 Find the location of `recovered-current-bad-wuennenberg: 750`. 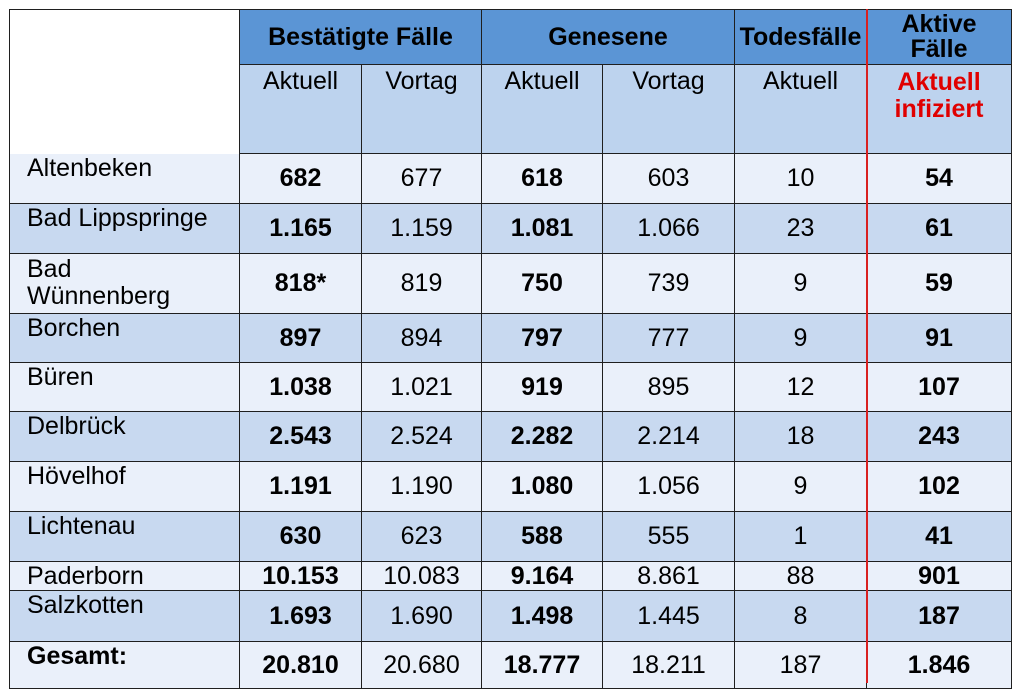

recovered-current-bad-wuennenberg: 750 is located at coordinates (542, 284).